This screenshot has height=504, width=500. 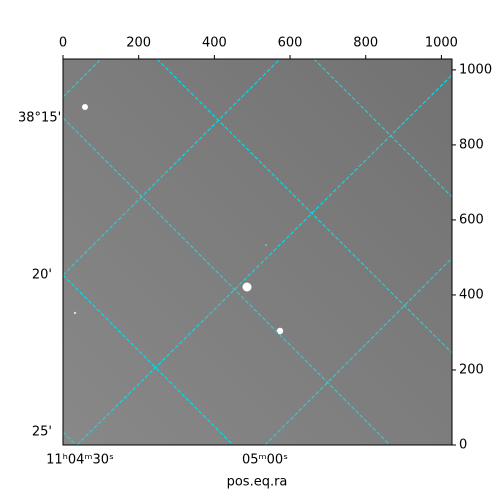 I want to click on world-y-label: 38°15', so click(x=39, y=118).